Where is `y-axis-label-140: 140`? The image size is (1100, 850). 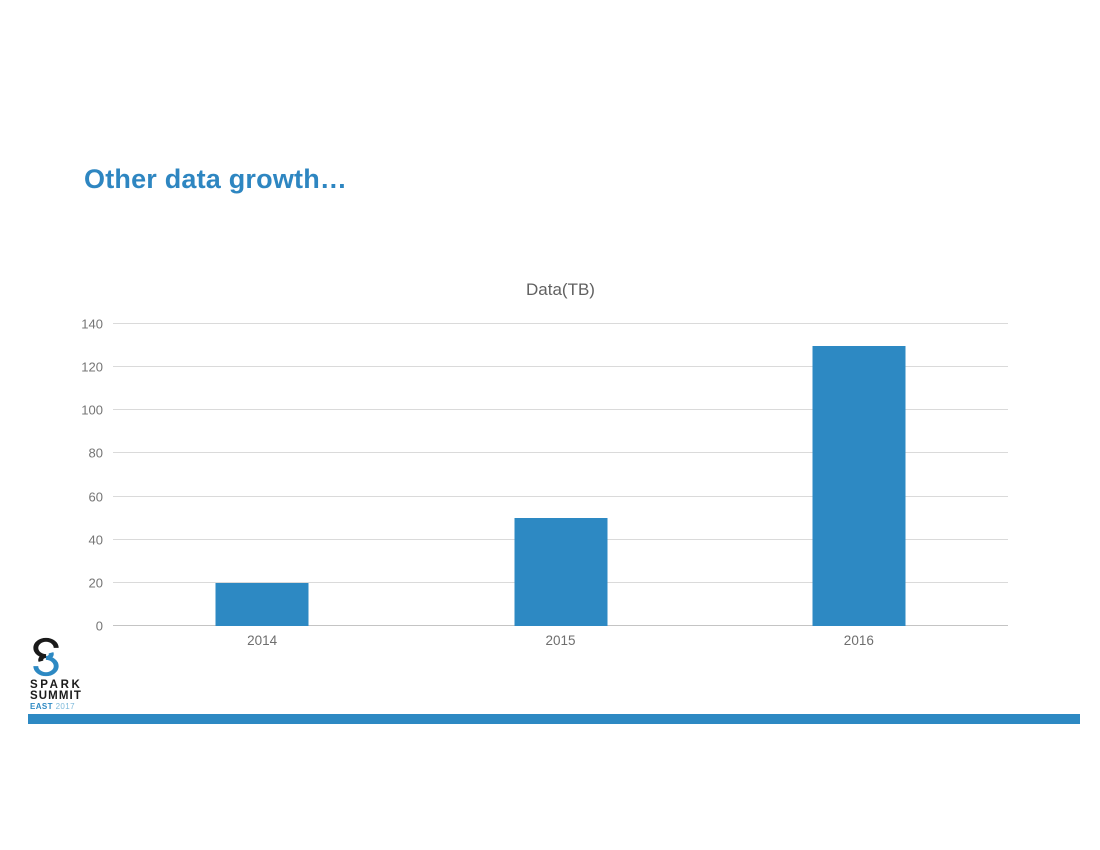
y-axis-label-140: 140 is located at coordinates (92, 324).